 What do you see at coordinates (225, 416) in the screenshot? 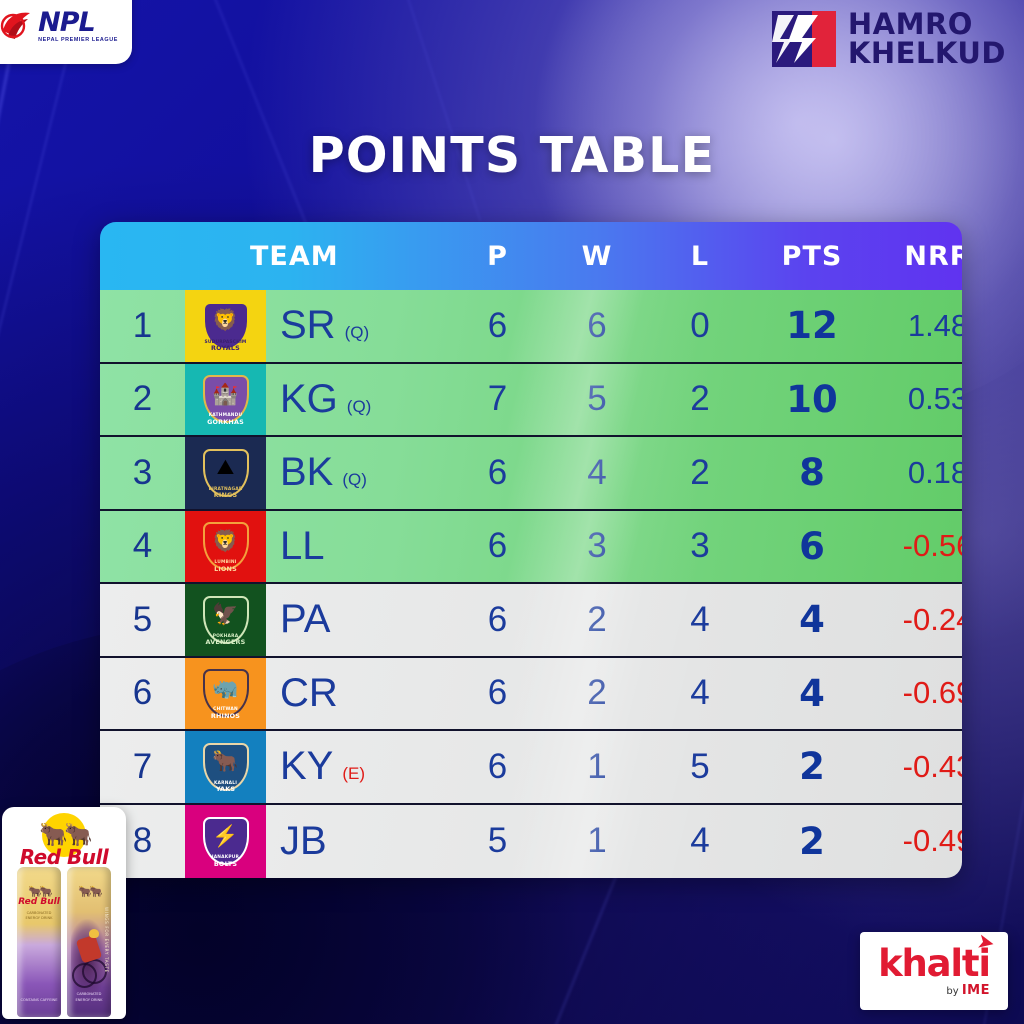
I see `crest-team-city: KATHMANDU` at bounding box center [225, 416].